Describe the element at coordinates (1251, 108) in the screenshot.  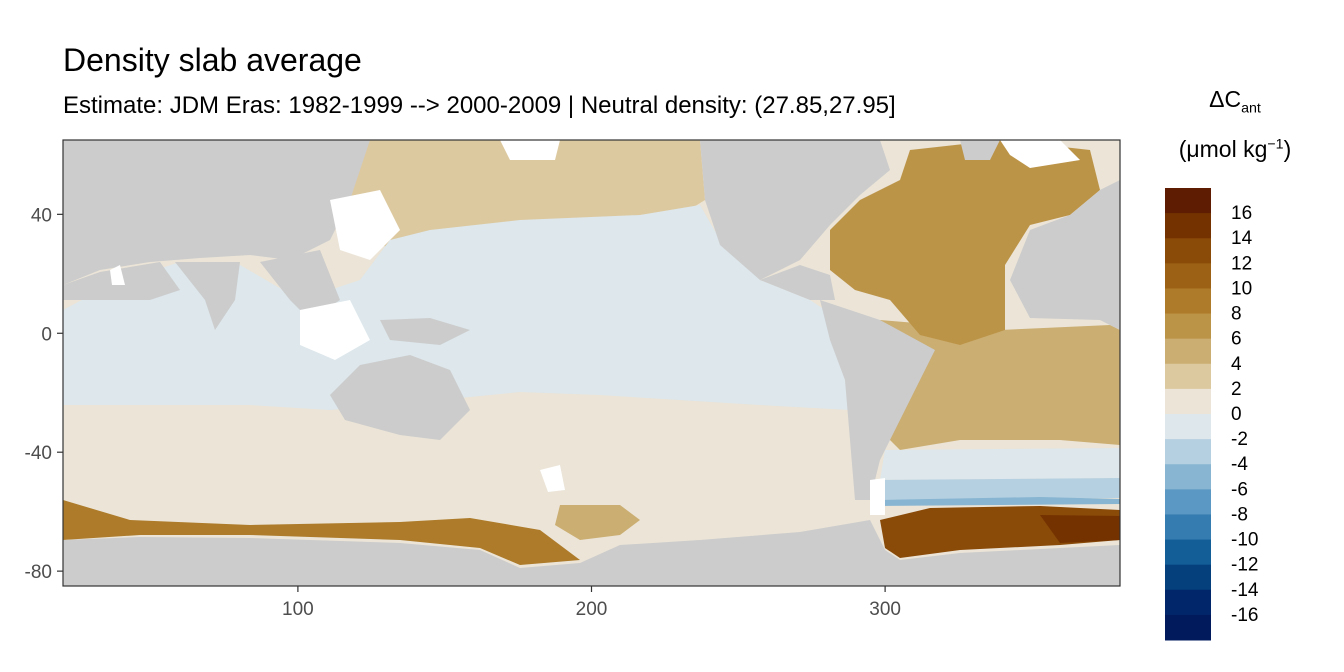
I see `legend-title-sub: ant` at that location.